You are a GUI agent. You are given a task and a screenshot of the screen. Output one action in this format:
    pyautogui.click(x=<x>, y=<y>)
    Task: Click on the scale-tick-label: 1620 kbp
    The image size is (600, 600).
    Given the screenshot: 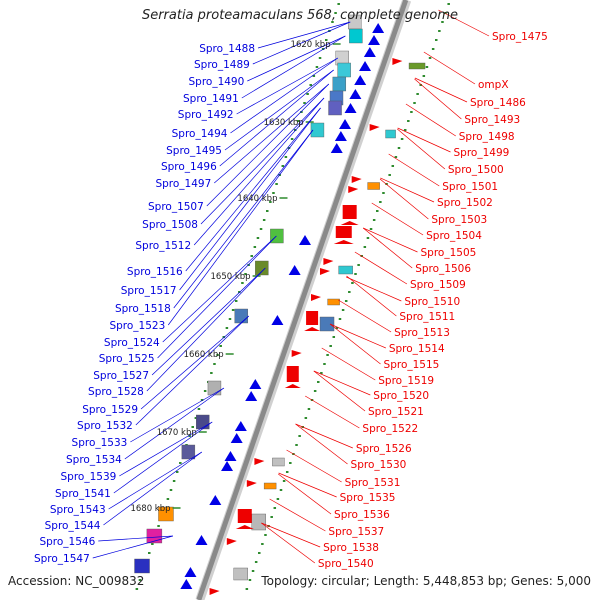 What is the action you would take?
    pyautogui.click(x=311, y=45)
    